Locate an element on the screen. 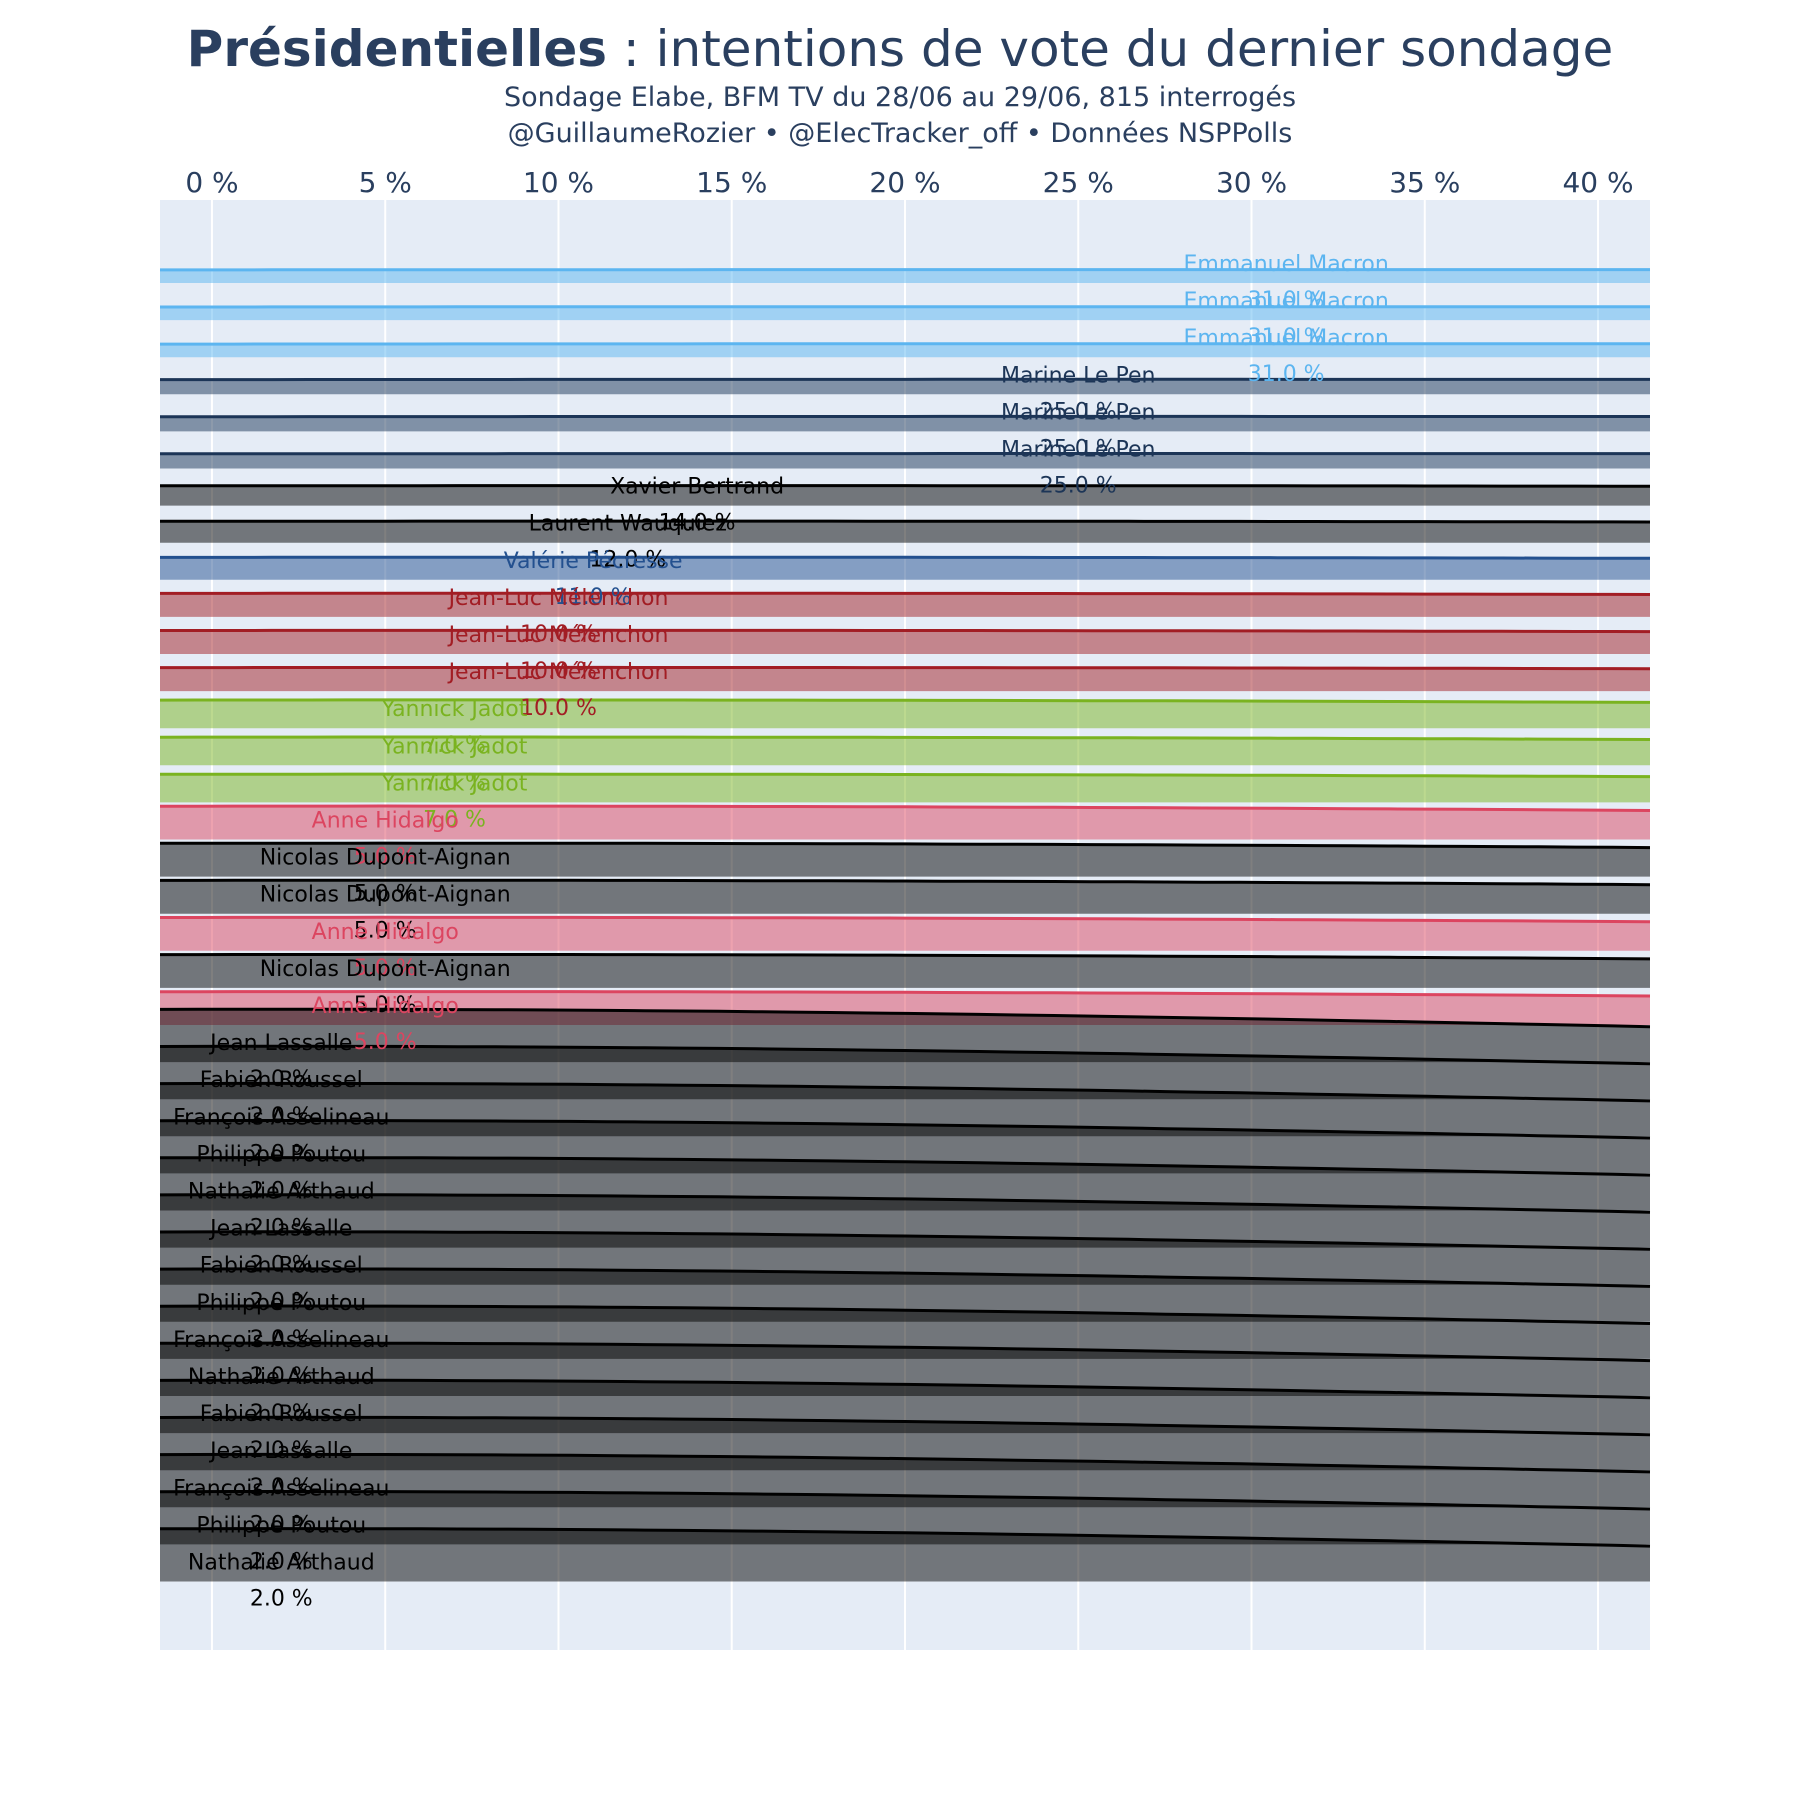 The height and width of the screenshot is (1800, 1800). candidate-label: François Asselineau is located at coordinates (281, 1117).